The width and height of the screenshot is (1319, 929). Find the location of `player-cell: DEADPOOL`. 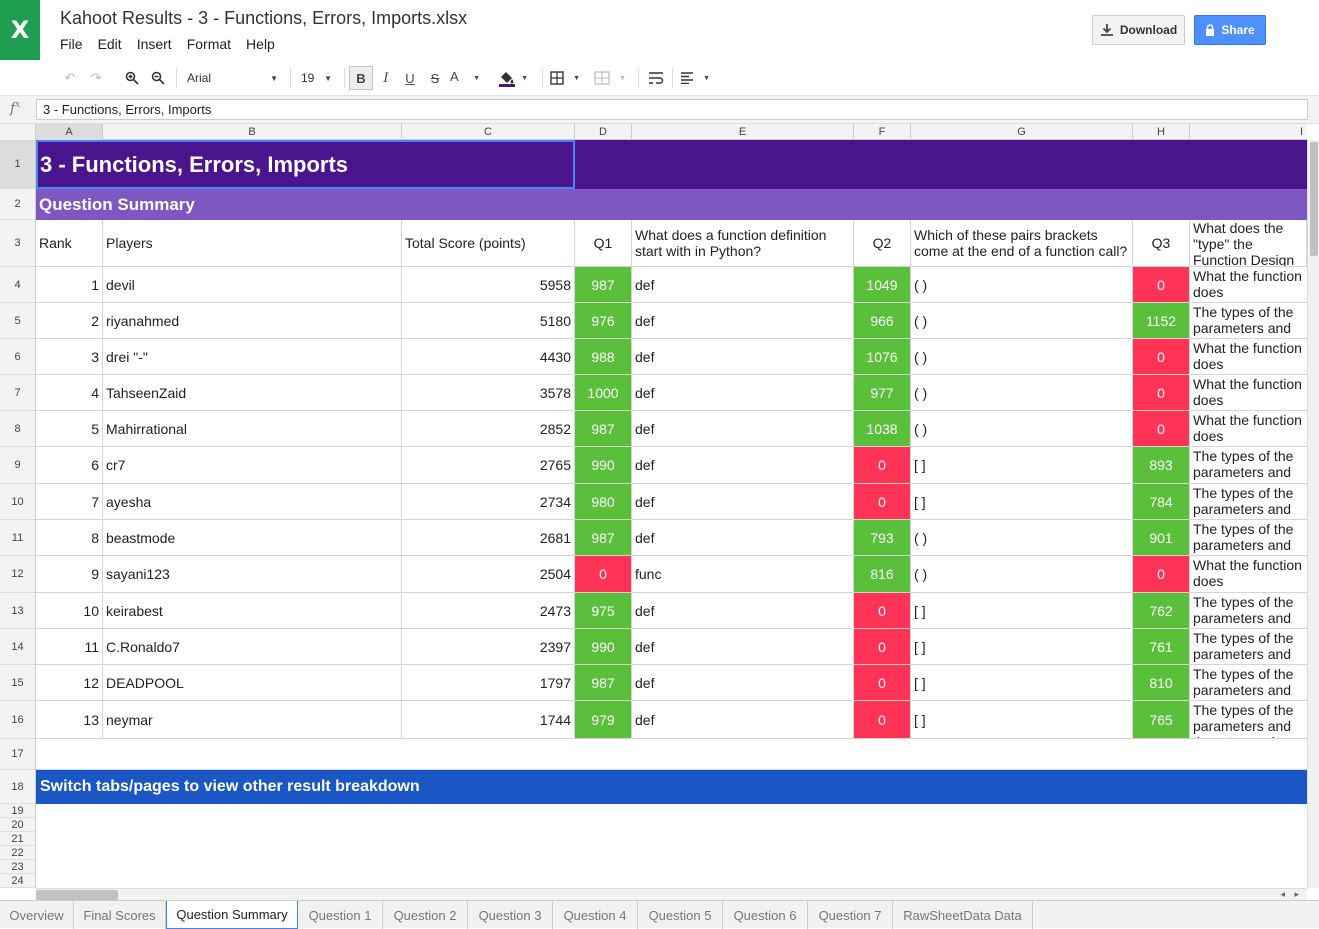

player-cell: DEADPOOL is located at coordinates (252, 683).